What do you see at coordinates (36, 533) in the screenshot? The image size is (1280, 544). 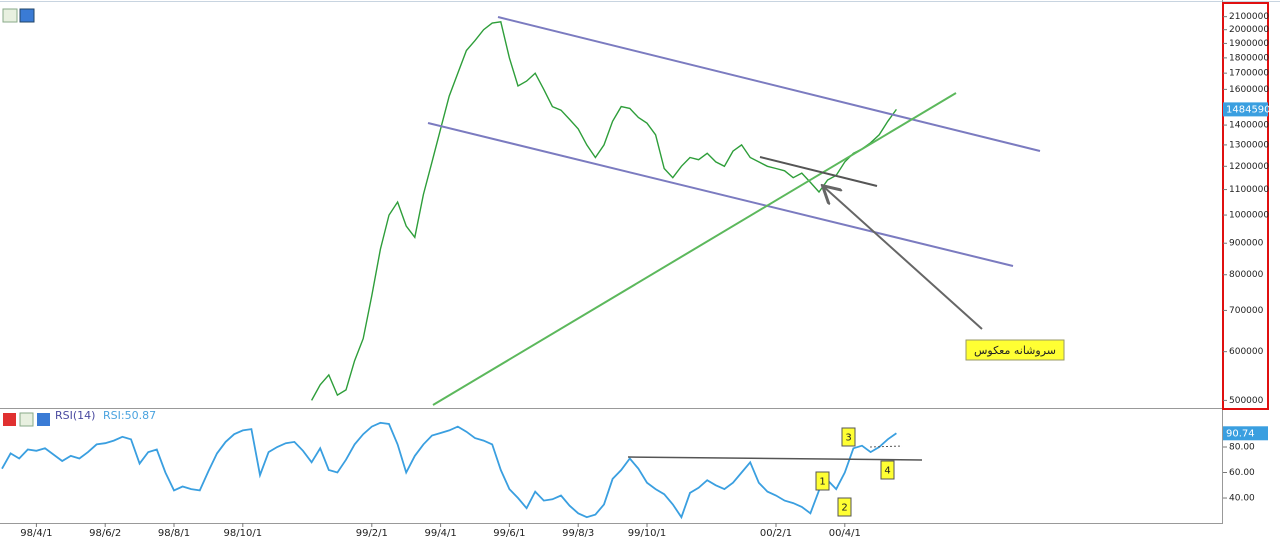 I see `x-tick-label: 98/4/1` at bounding box center [36, 533].